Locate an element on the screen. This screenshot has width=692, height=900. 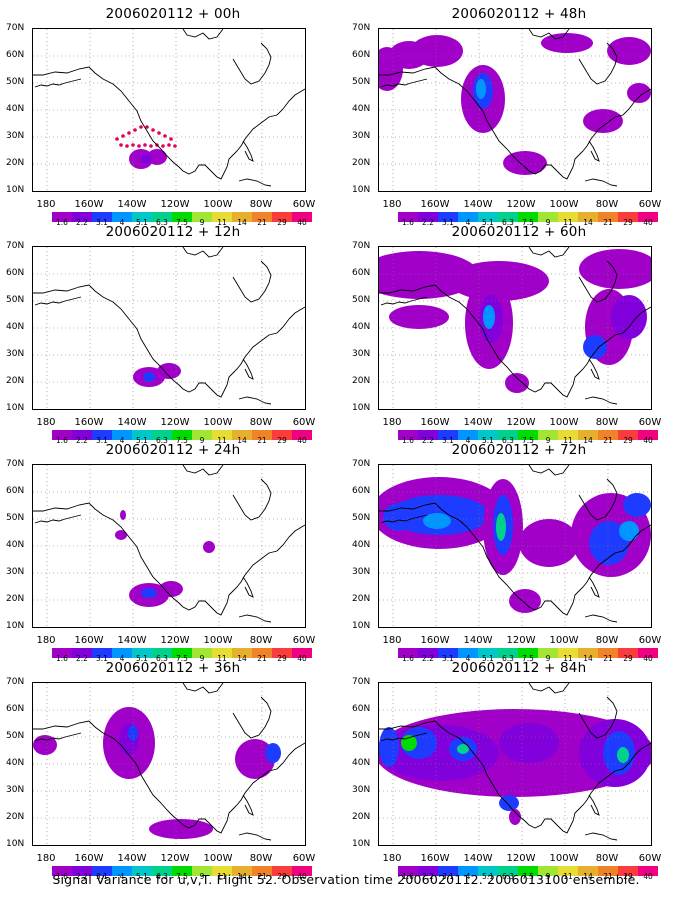
map-svg is located at coordinates (515, 110).